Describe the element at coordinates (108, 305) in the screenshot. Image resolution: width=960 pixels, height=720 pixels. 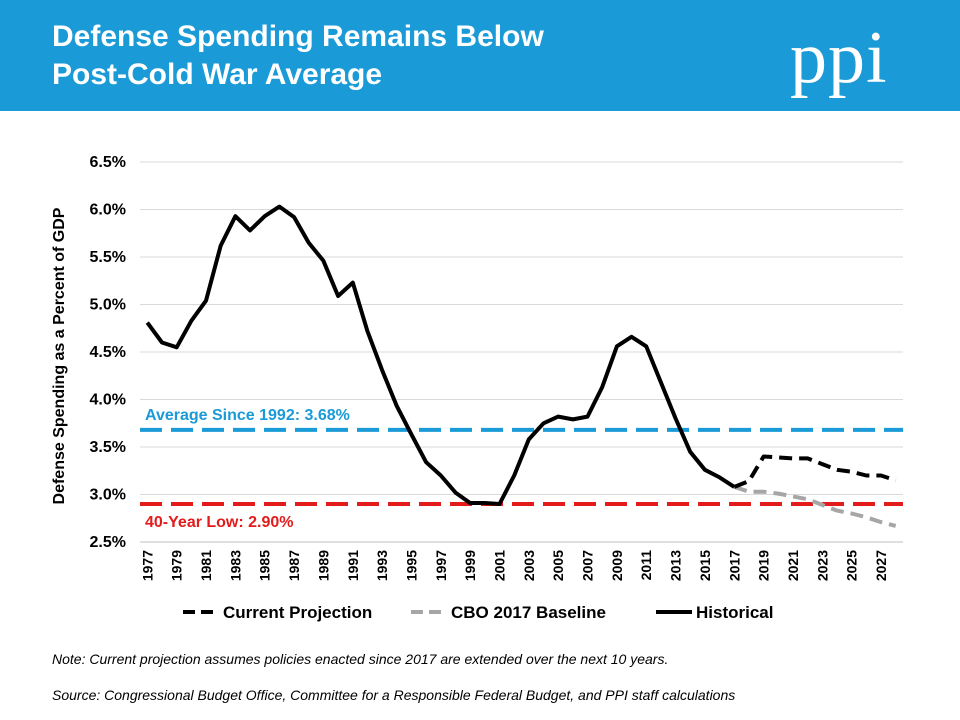
I see `y-tick-label: 5.0%` at that location.